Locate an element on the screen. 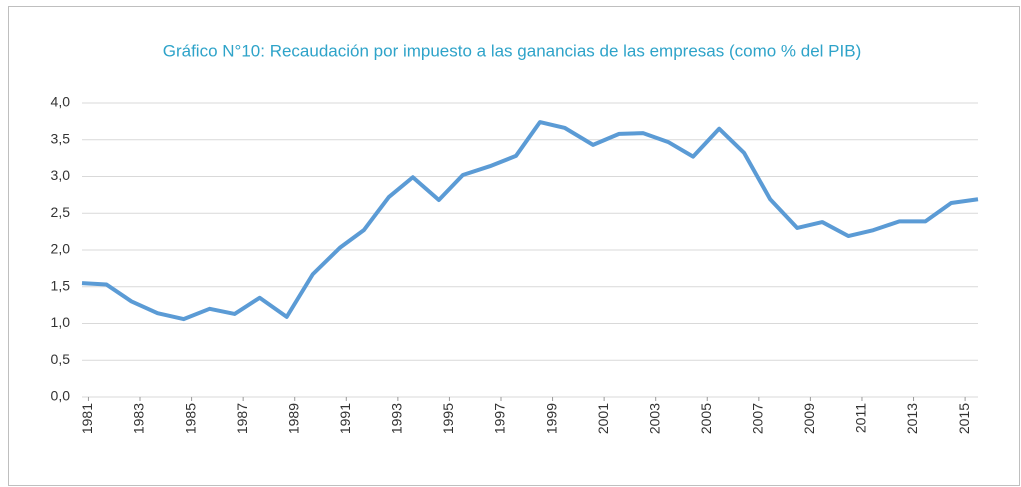  x-tick-label: 1995 is located at coordinates (448, 418).